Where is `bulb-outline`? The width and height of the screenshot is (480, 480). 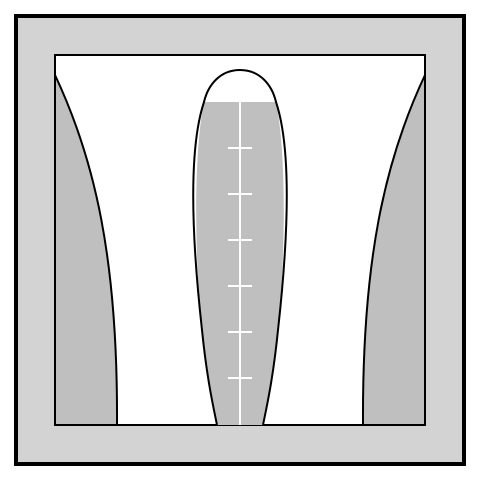 bulb-outline is located at coordinates (240, 247).